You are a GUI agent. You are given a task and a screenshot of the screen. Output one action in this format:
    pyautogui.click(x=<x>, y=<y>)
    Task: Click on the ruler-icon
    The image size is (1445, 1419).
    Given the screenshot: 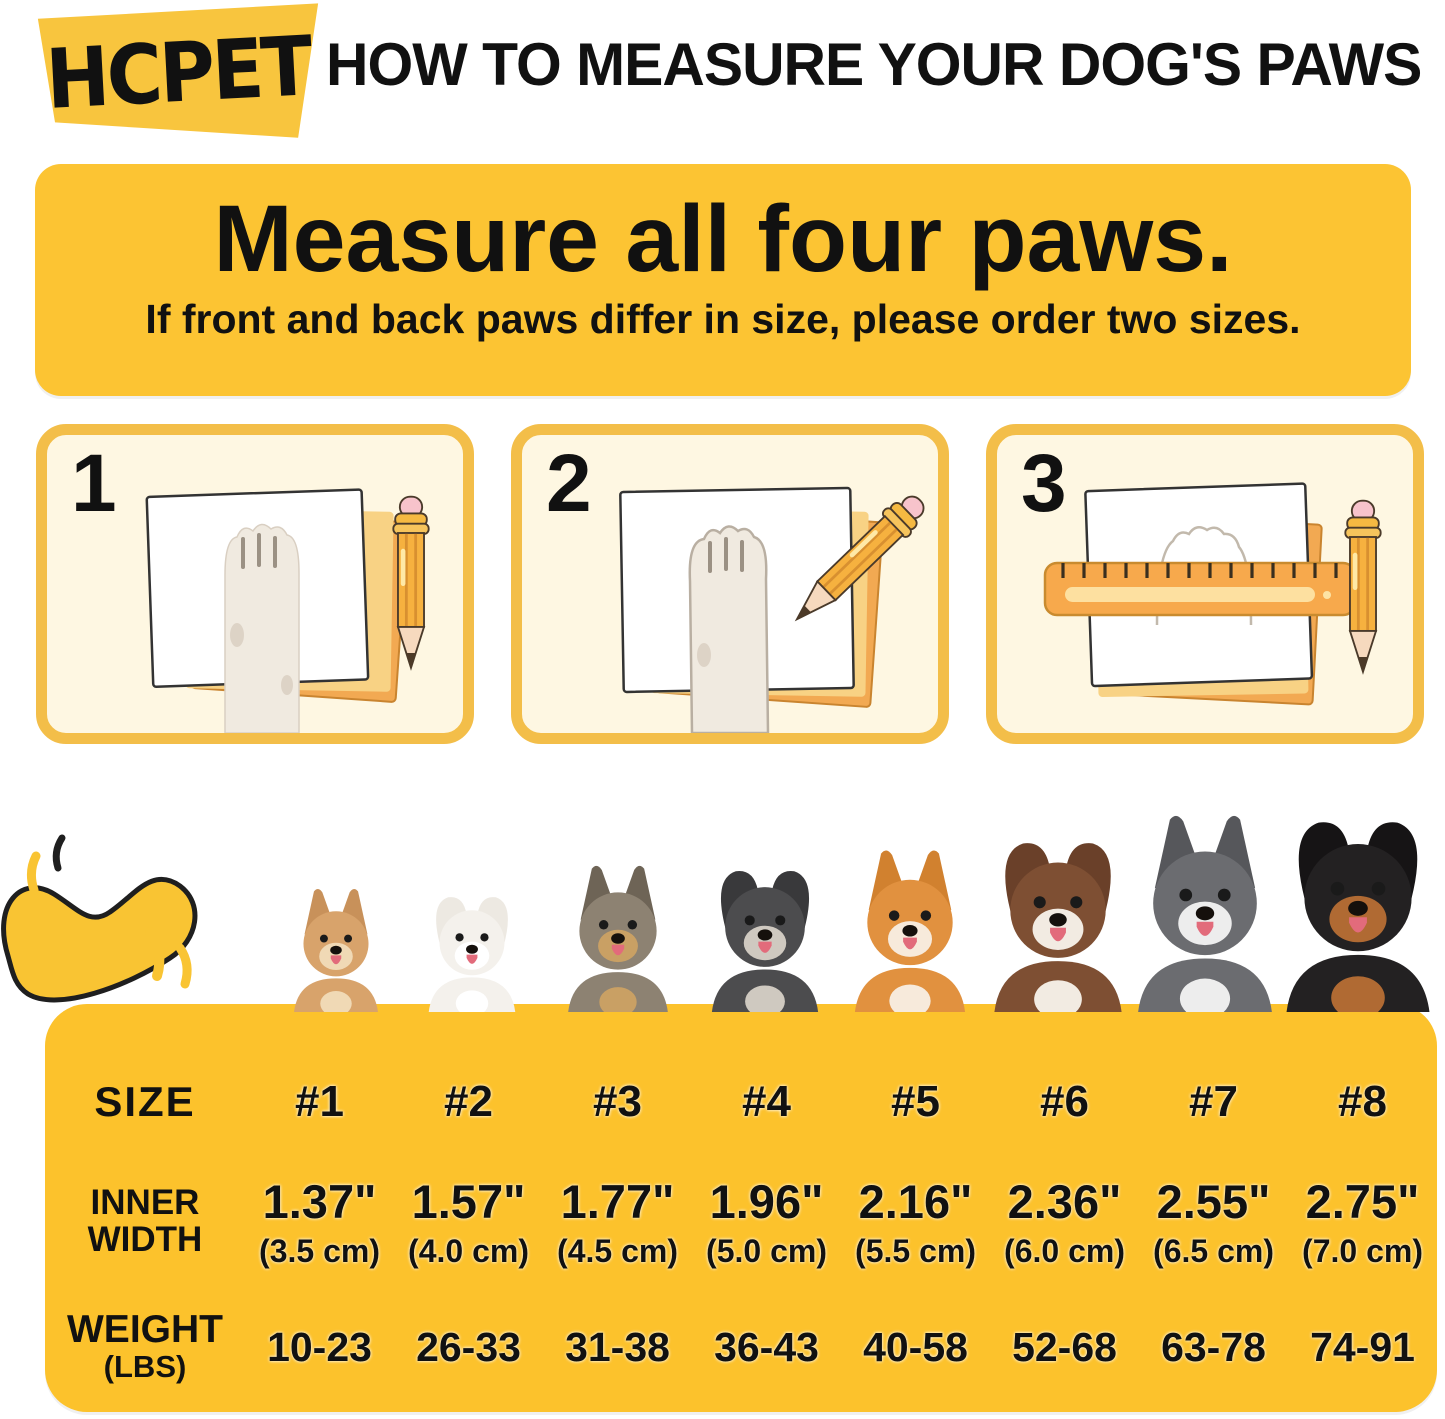 What is the action you would take?
    pyautogui.click(x=1200, y=589)
    